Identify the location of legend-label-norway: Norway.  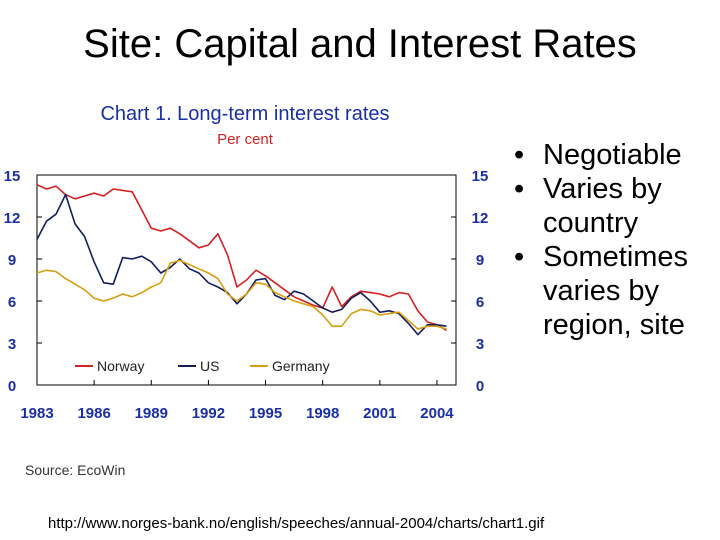
(120, 366).